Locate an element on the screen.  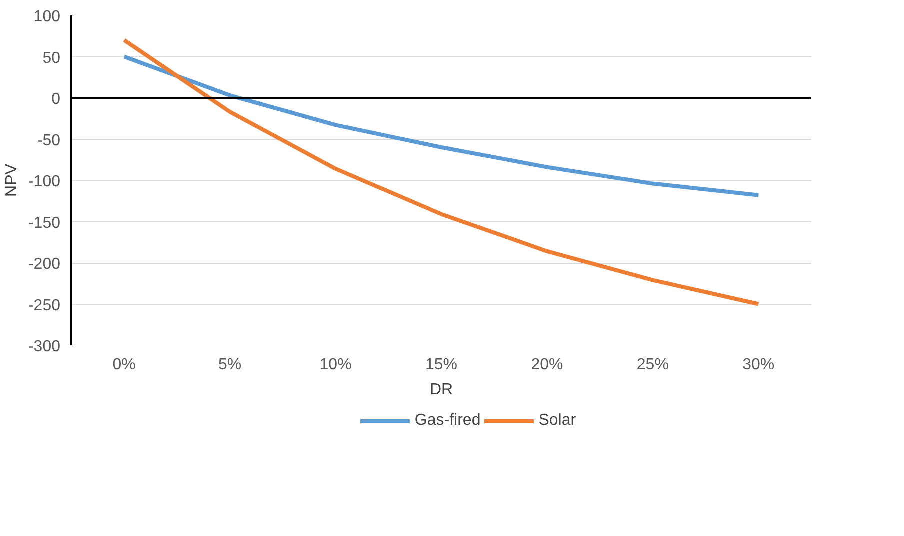
y-tick-label: 50 is located at coordinates (51, 58).